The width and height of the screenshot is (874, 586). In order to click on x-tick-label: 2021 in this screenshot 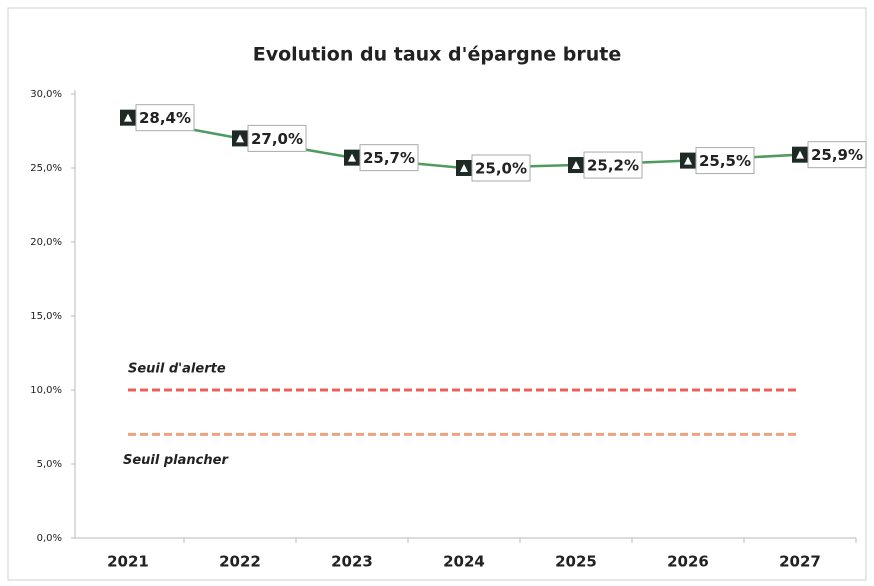, I will do `click(128, 562)`.